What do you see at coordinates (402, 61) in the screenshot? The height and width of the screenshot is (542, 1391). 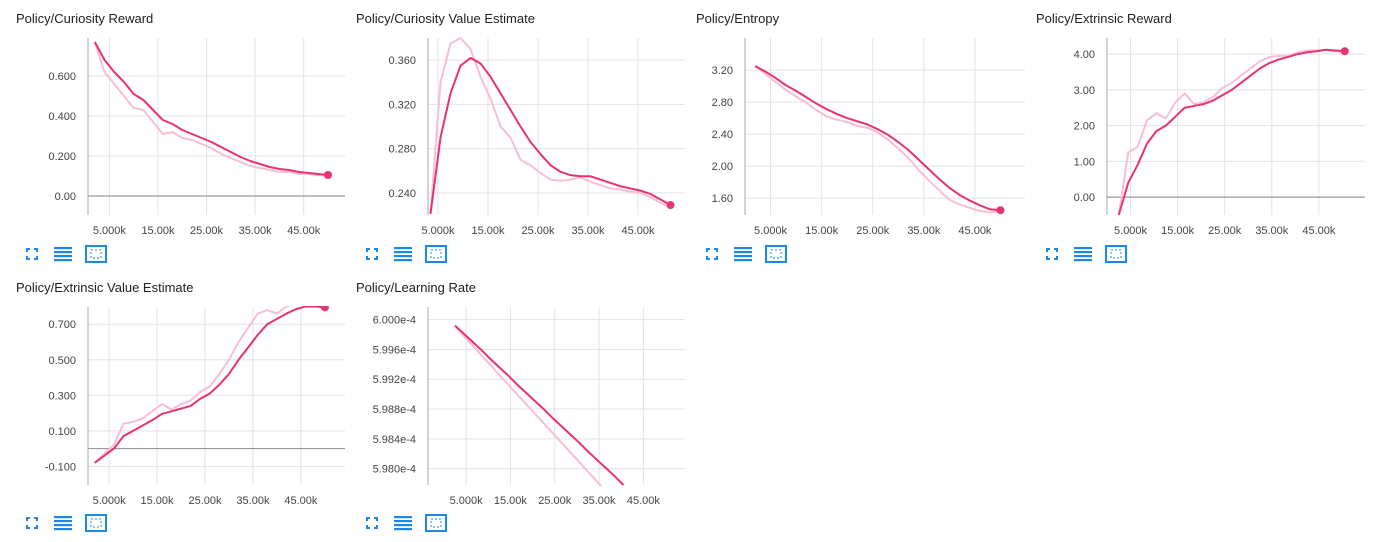 I see `y-tick-label: 0.360` at bounding box center [402, 61].